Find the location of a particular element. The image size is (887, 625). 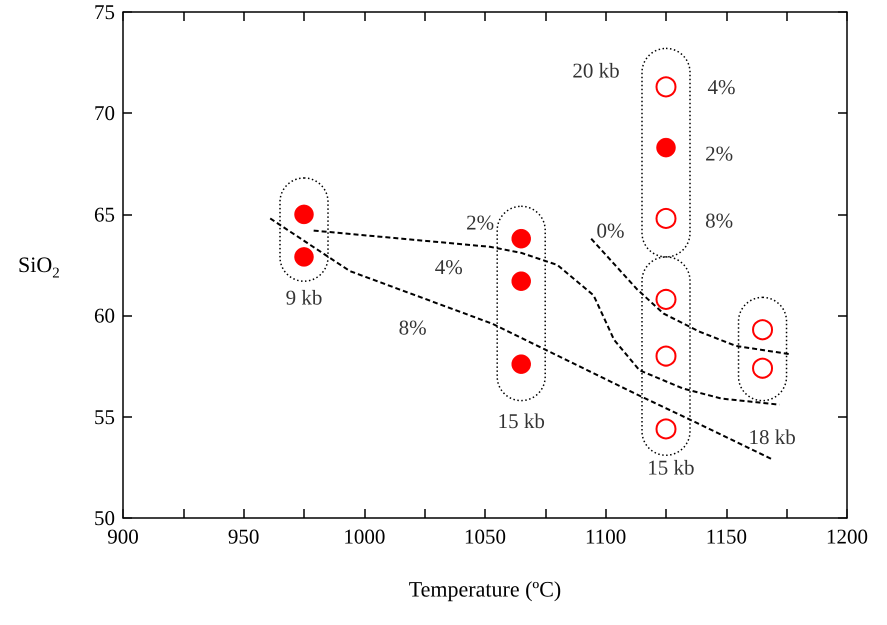

x-tick-label: 1000 is located at coordinates (364, 536).